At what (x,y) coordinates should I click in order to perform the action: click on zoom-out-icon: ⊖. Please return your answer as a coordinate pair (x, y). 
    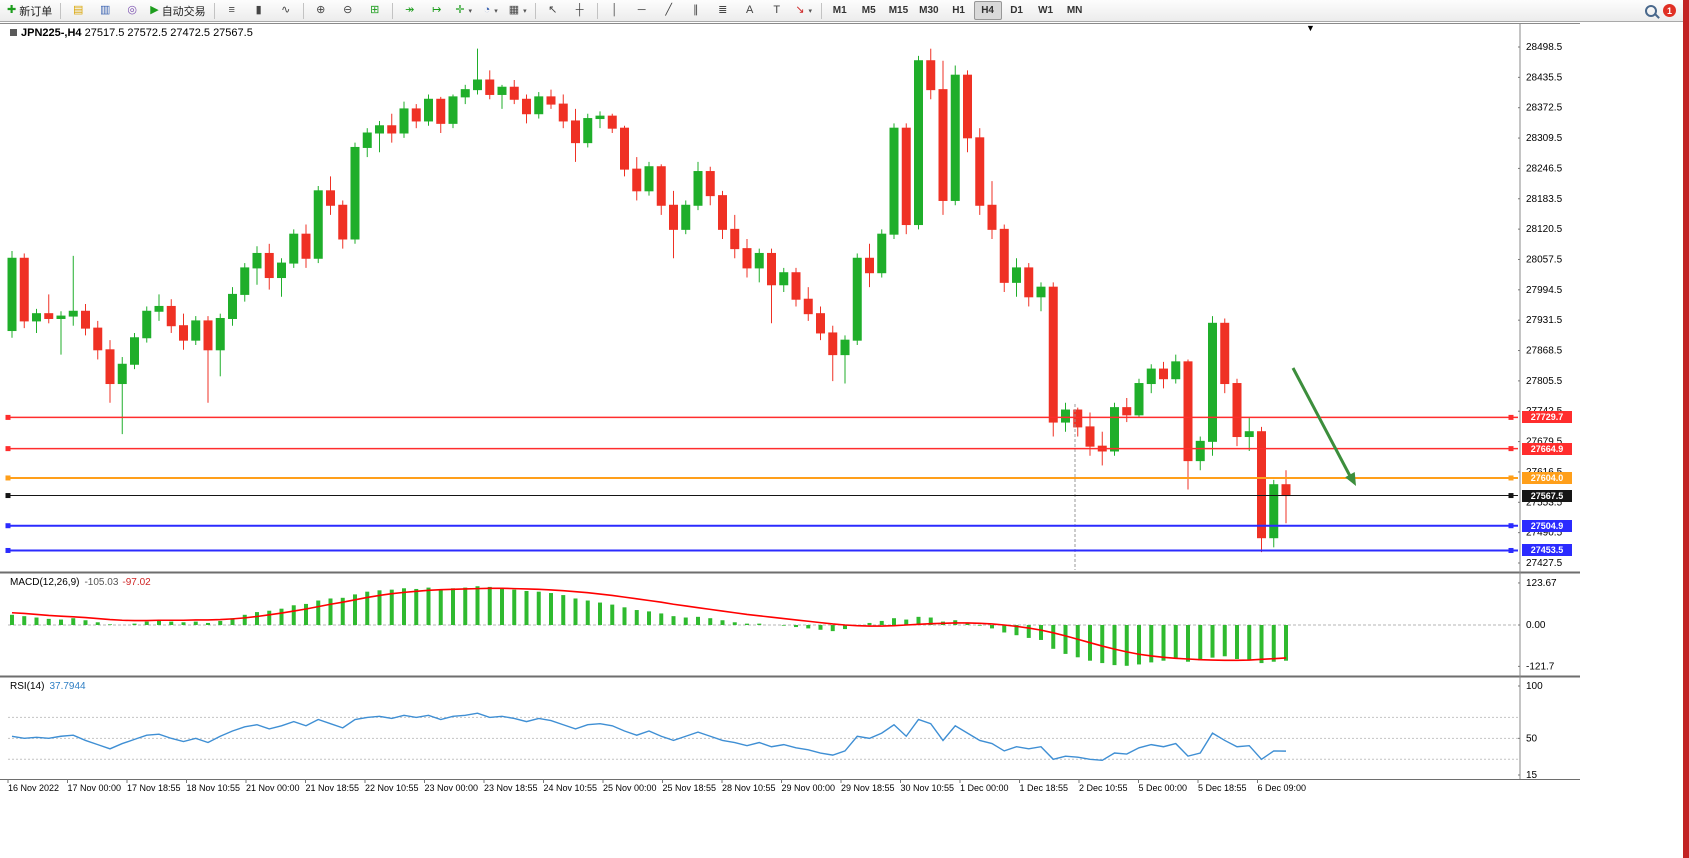
    Looking at the image, I should click on (348, 10).